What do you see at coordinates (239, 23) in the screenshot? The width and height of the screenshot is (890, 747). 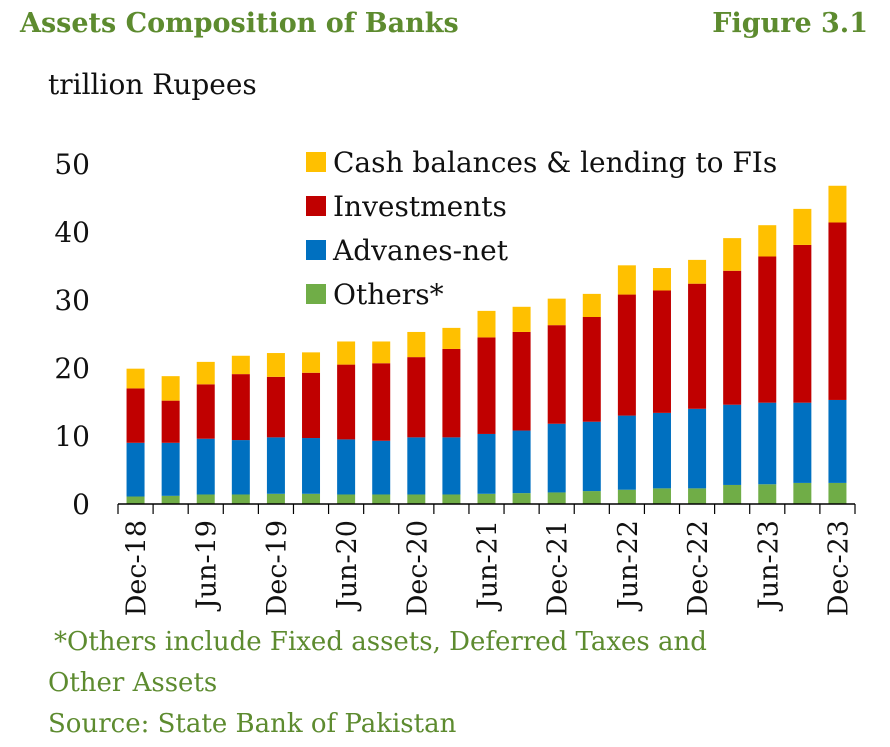 I see `chart-title: Assets Composition of Banks` at bounding box center [239, 23].